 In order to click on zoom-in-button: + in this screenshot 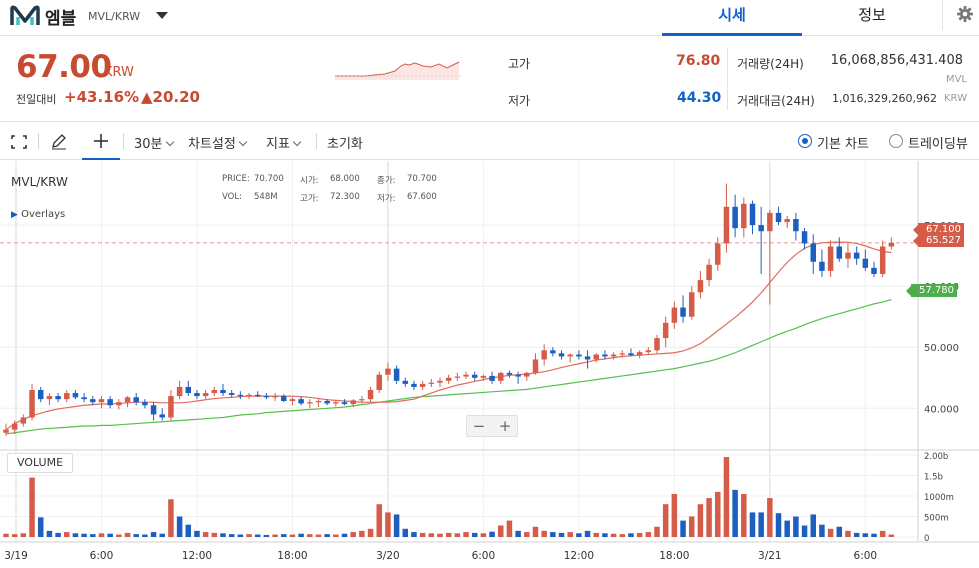, I will do `click(505, 426)`.